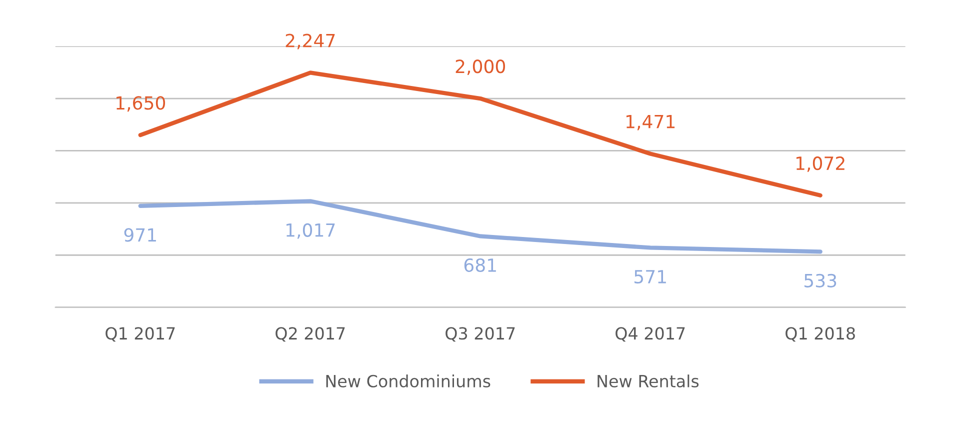  I want to click on data-label: 2,247, so click(310, 42).